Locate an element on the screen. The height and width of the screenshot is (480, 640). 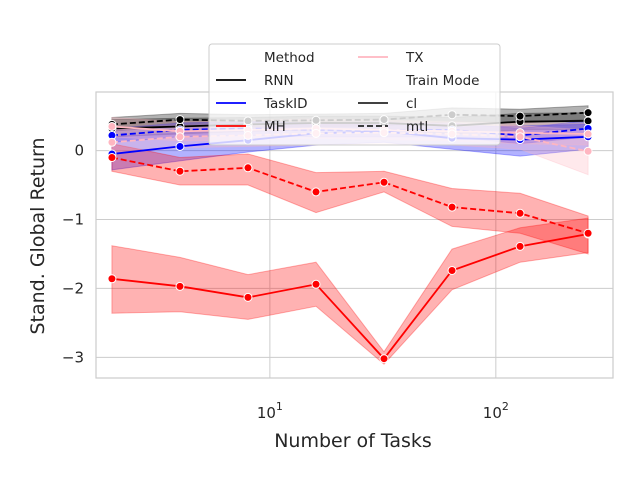
x-tick-labels: 10¹ 10² is located at coordinates (383, 411).